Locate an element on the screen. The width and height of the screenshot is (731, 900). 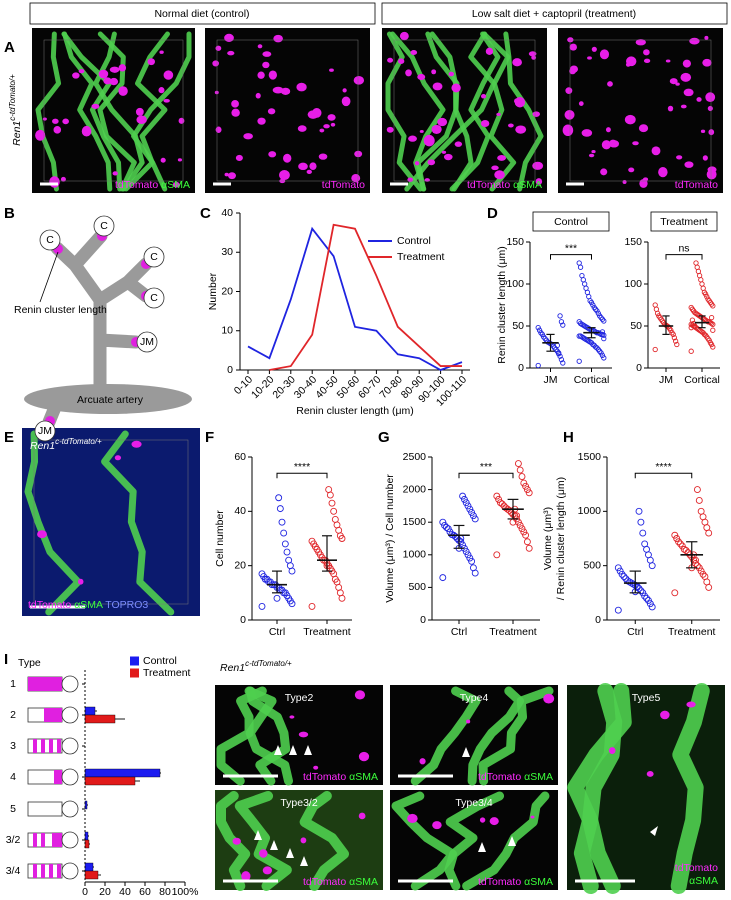
gene: Ren1 is located at coordinates (17, 133).